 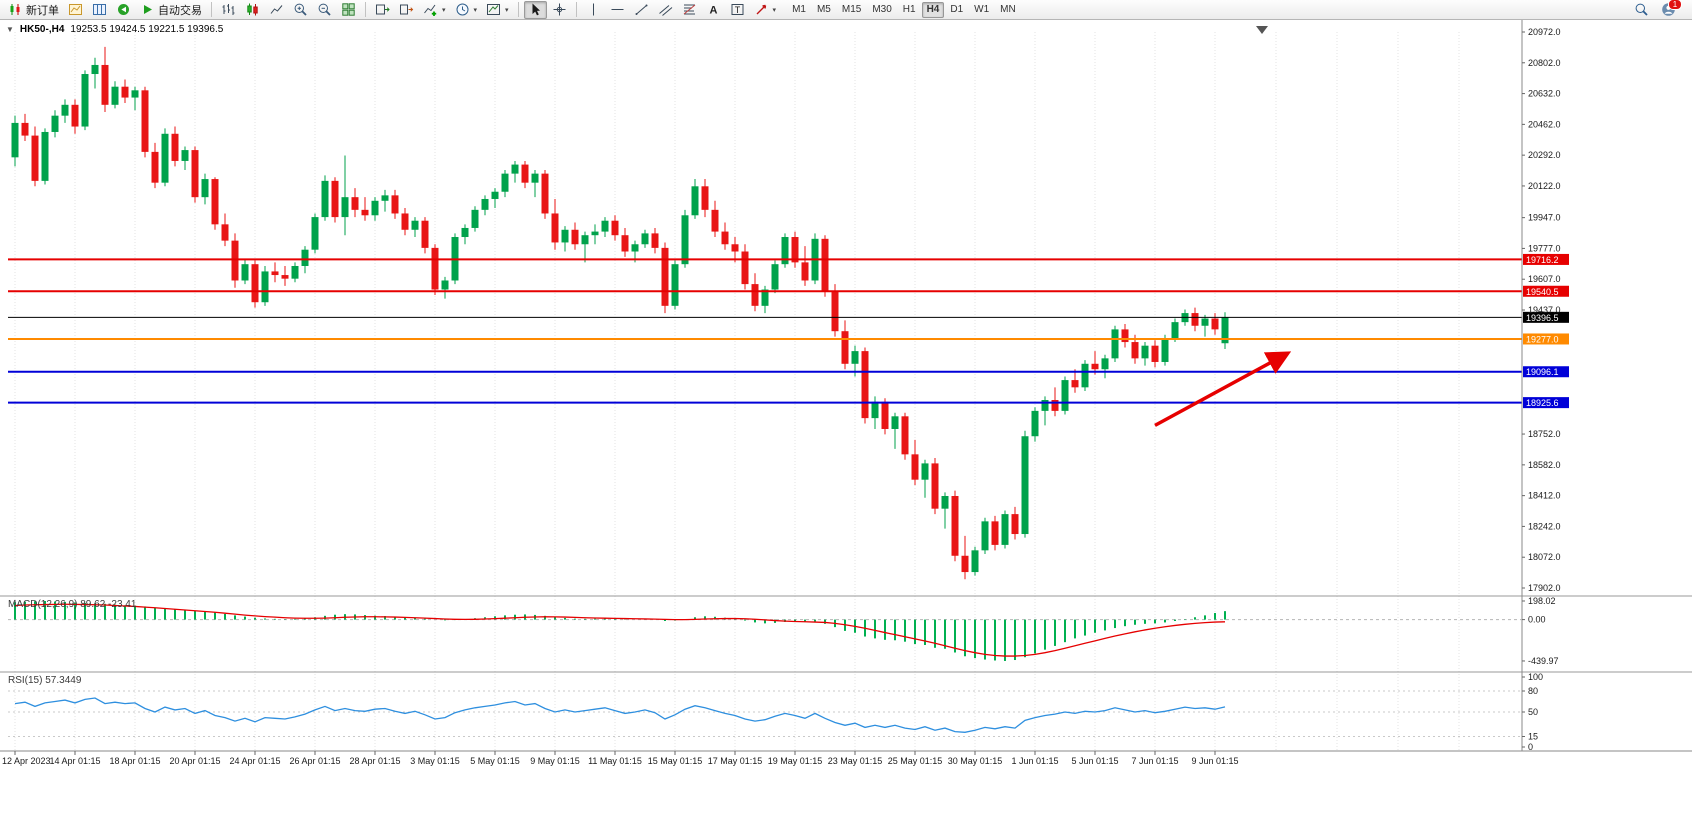 I want to click on timeframe-button-mn: MN, so click(x=1008, y=10).